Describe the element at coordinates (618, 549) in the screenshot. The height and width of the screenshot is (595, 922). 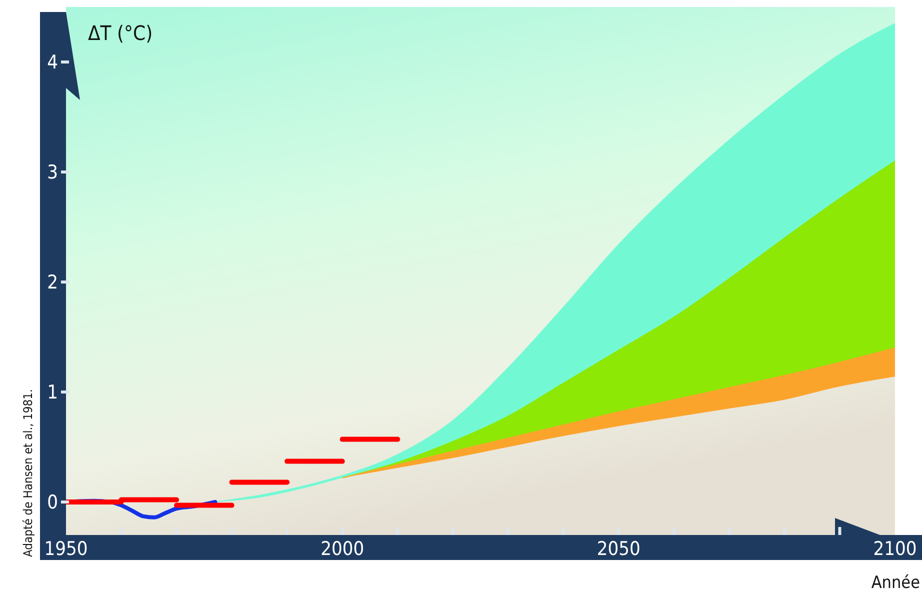
I see `x-tick-label: 2050` at that location.